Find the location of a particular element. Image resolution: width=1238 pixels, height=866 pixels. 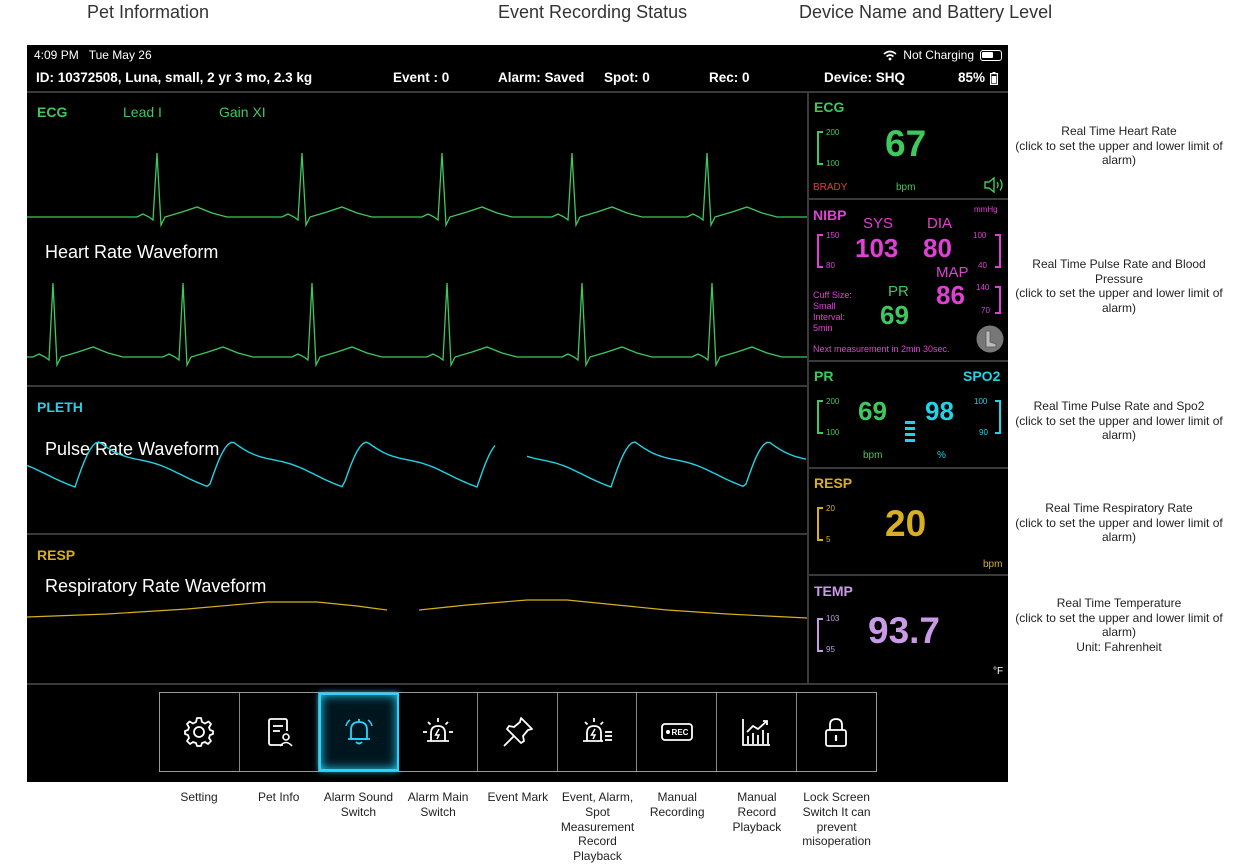

resp-lower-limit: 5 is located at coordinates (828, 539).